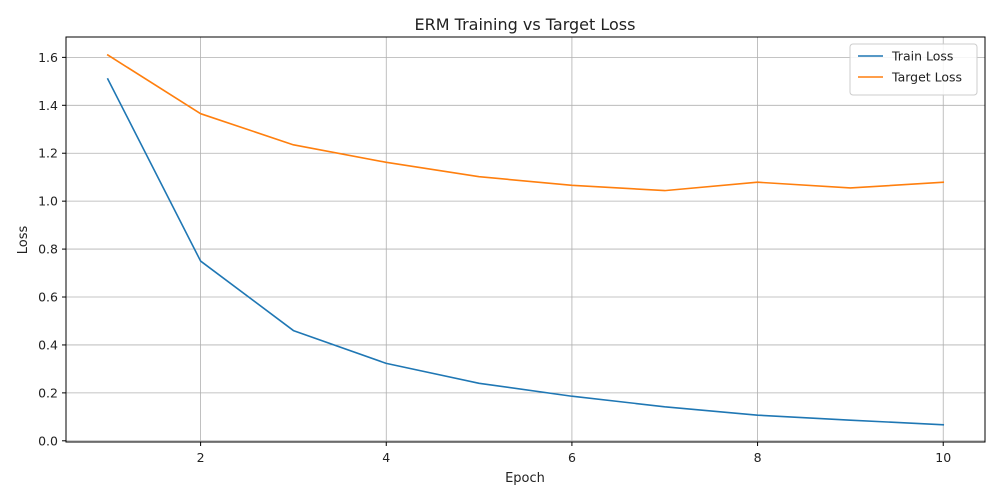  Describe the element at coordinates (48, 153) in the screenshot. I see `y-tick-label: 1.2` at that location.